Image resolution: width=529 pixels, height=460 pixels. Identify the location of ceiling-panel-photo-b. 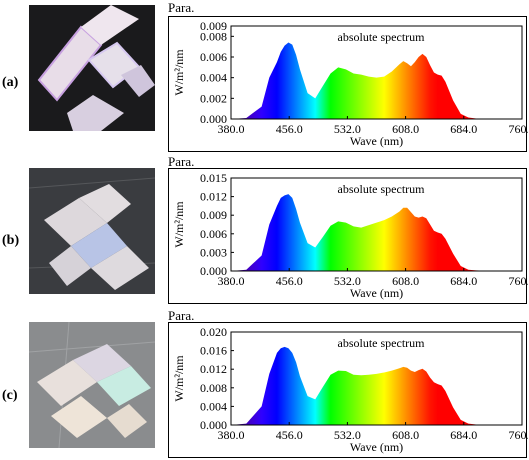
(92, 231).